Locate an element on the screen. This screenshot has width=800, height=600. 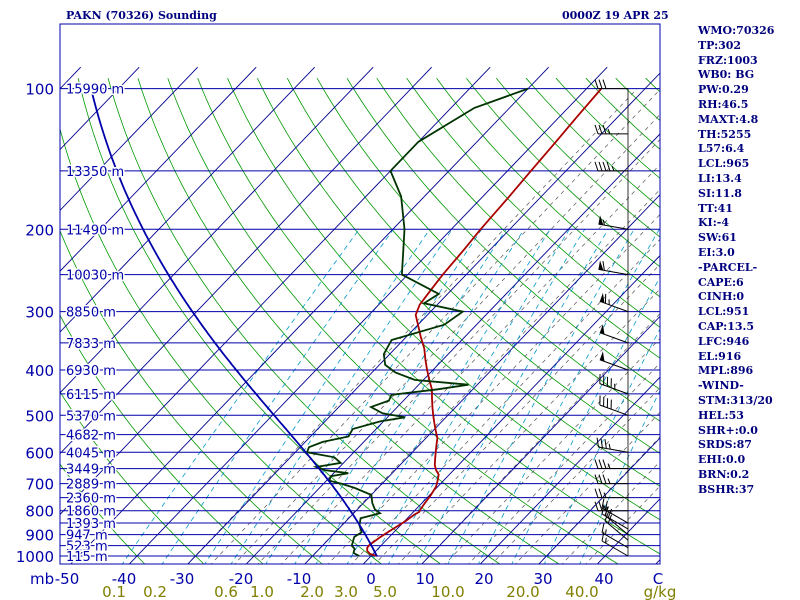
index-item: -WIND- is located at coordinates (721, 386).